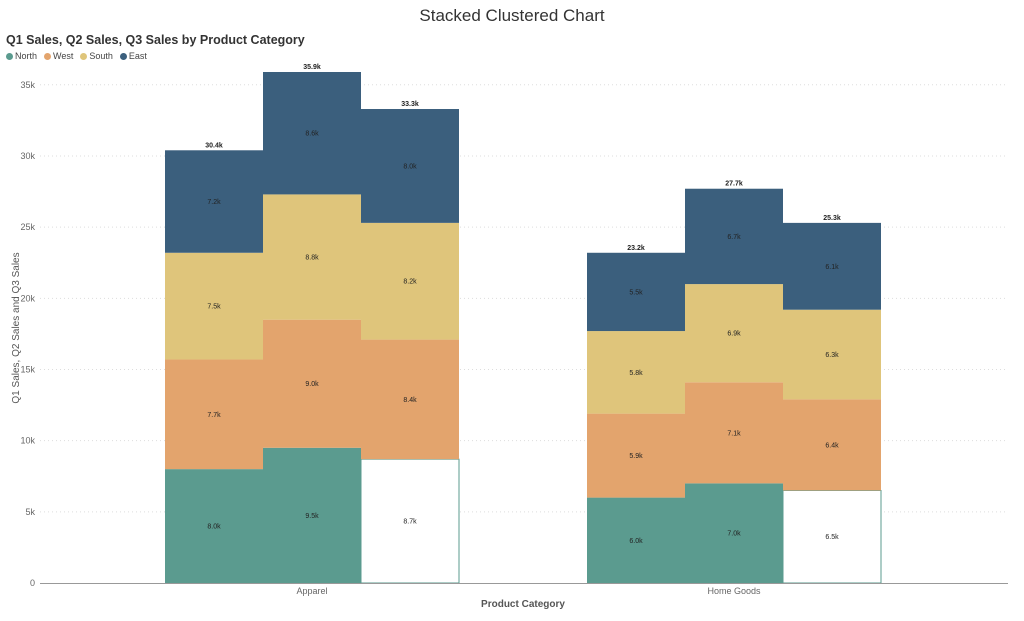 The height and width of the screenshot is (621, 1024). I want to click on legend-swatch-east, so click(123, 56).